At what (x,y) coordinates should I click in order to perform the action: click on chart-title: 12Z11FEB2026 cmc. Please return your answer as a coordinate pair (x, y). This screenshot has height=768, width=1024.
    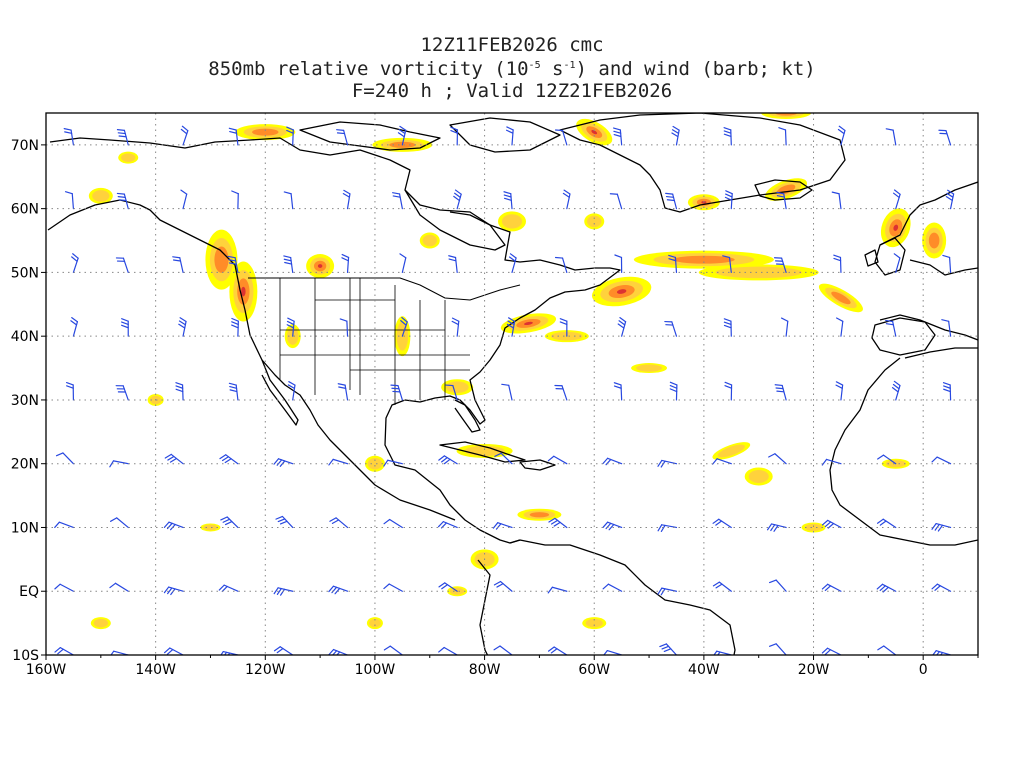
    Looking at the image, I should click on (512, 45).